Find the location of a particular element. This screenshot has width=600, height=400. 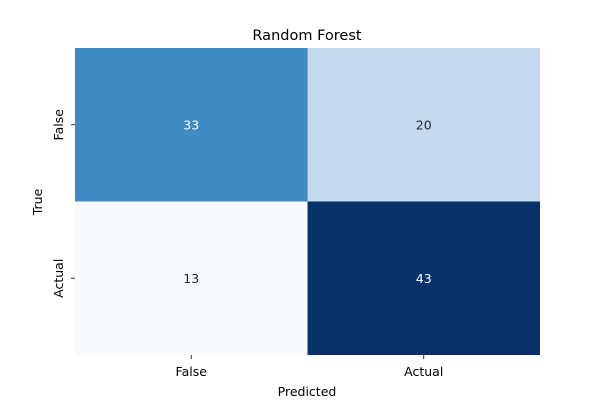

x-axis-label: Predicted is located at coordinates (307, 391).